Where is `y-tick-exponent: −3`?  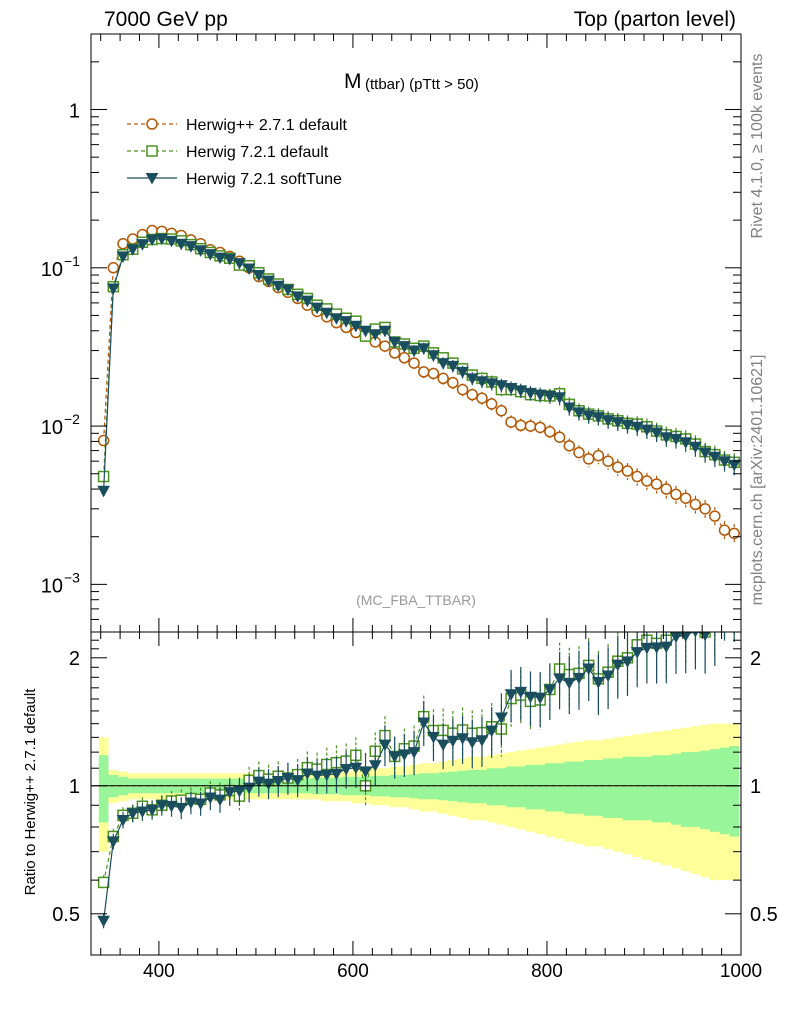
y-tick-exponent: −3 is located at coordinates (72, 577).